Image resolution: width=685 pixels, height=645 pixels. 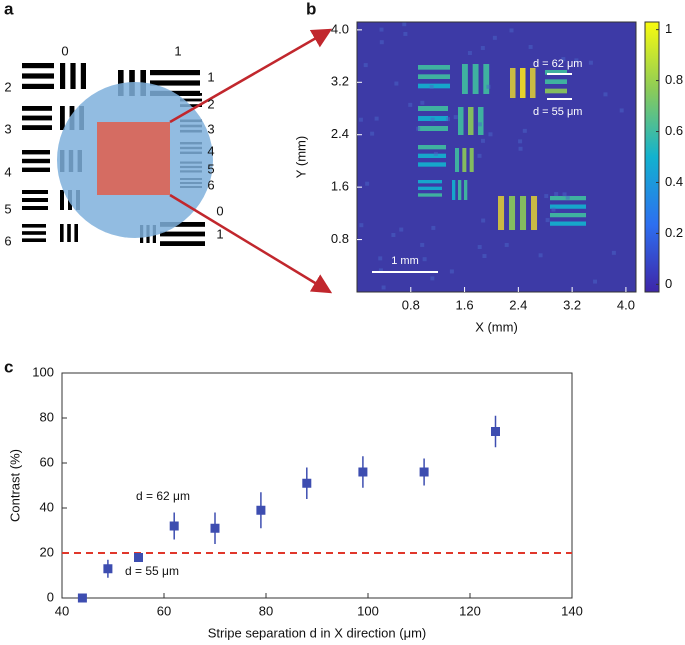 I want to click on y-tick-label: 0.8, so click(x=340, y=238).